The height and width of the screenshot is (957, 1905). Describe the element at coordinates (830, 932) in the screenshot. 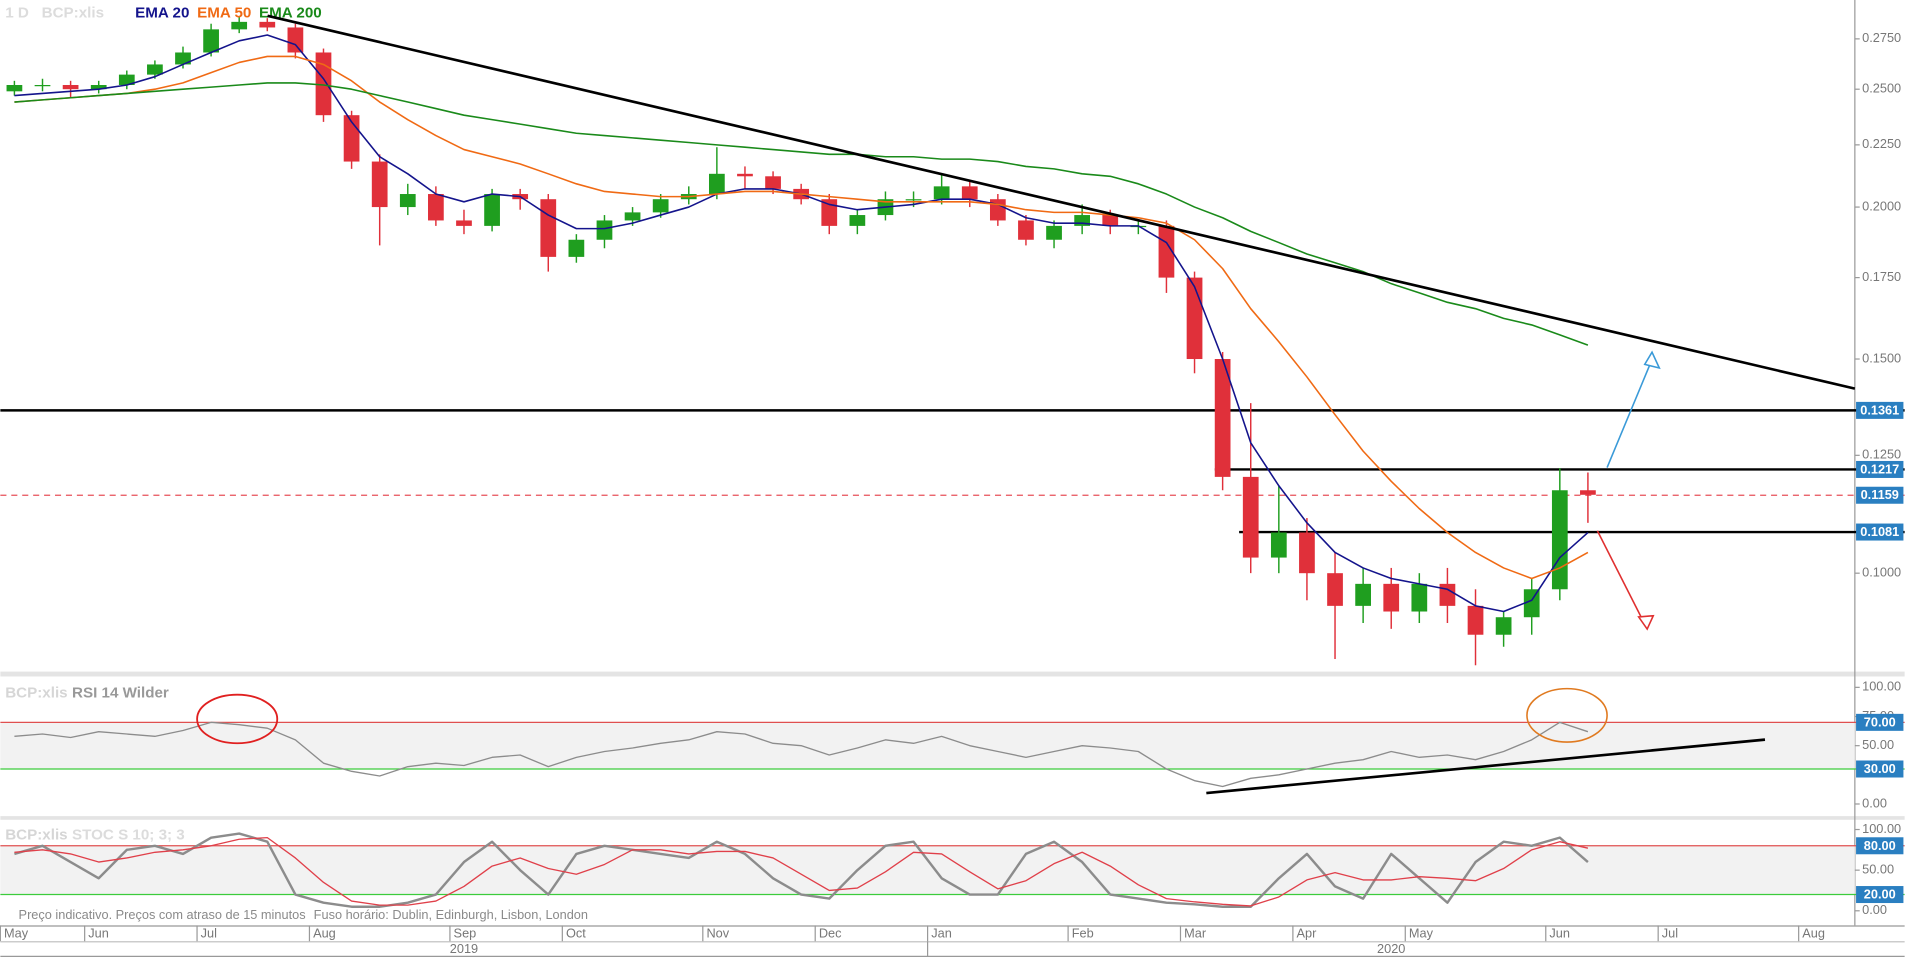

I see `x-tick-label: Dec` at that location.